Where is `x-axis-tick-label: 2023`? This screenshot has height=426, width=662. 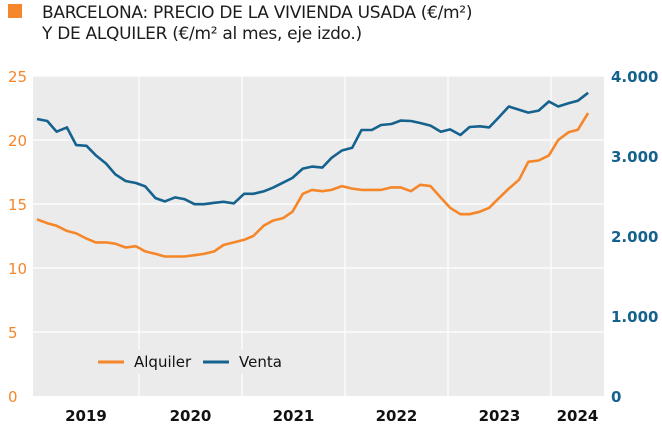 x-axis-tick-label: 2023 is located at coordinates (500, 416).